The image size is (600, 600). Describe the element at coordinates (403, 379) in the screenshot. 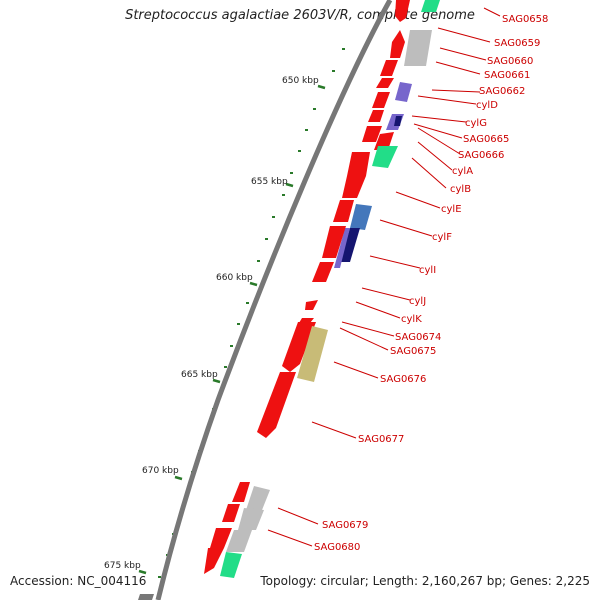

I see `gene-label: SAG0676` at that location.